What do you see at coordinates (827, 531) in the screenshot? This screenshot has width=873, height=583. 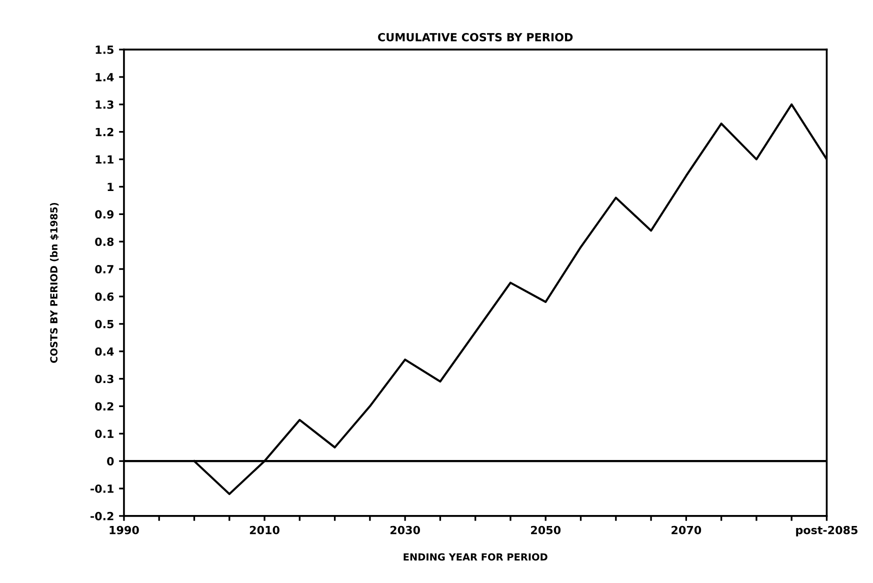 I see `x-tick-label: post-2085` at bounding box center [827, 531].